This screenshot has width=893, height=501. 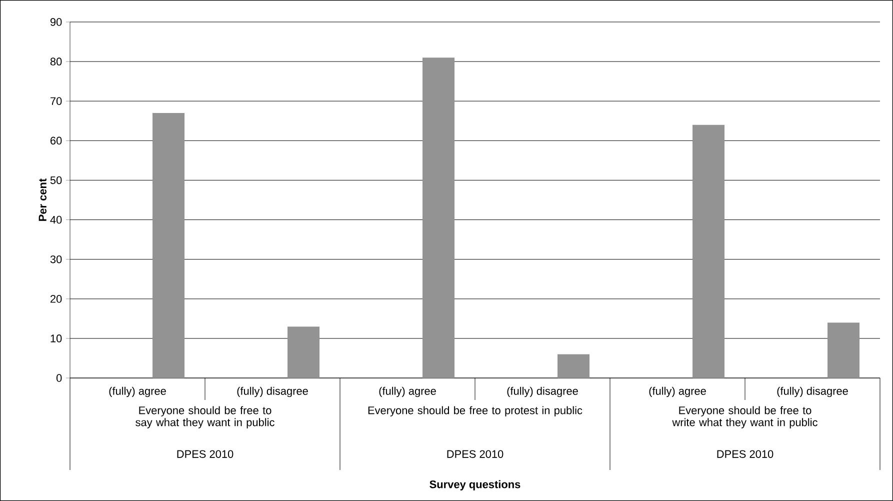 What do you see at coordinates (42, 199) in the screenshot?
I see `y-axis-title: Per cent` at bounding box center [42, 199].